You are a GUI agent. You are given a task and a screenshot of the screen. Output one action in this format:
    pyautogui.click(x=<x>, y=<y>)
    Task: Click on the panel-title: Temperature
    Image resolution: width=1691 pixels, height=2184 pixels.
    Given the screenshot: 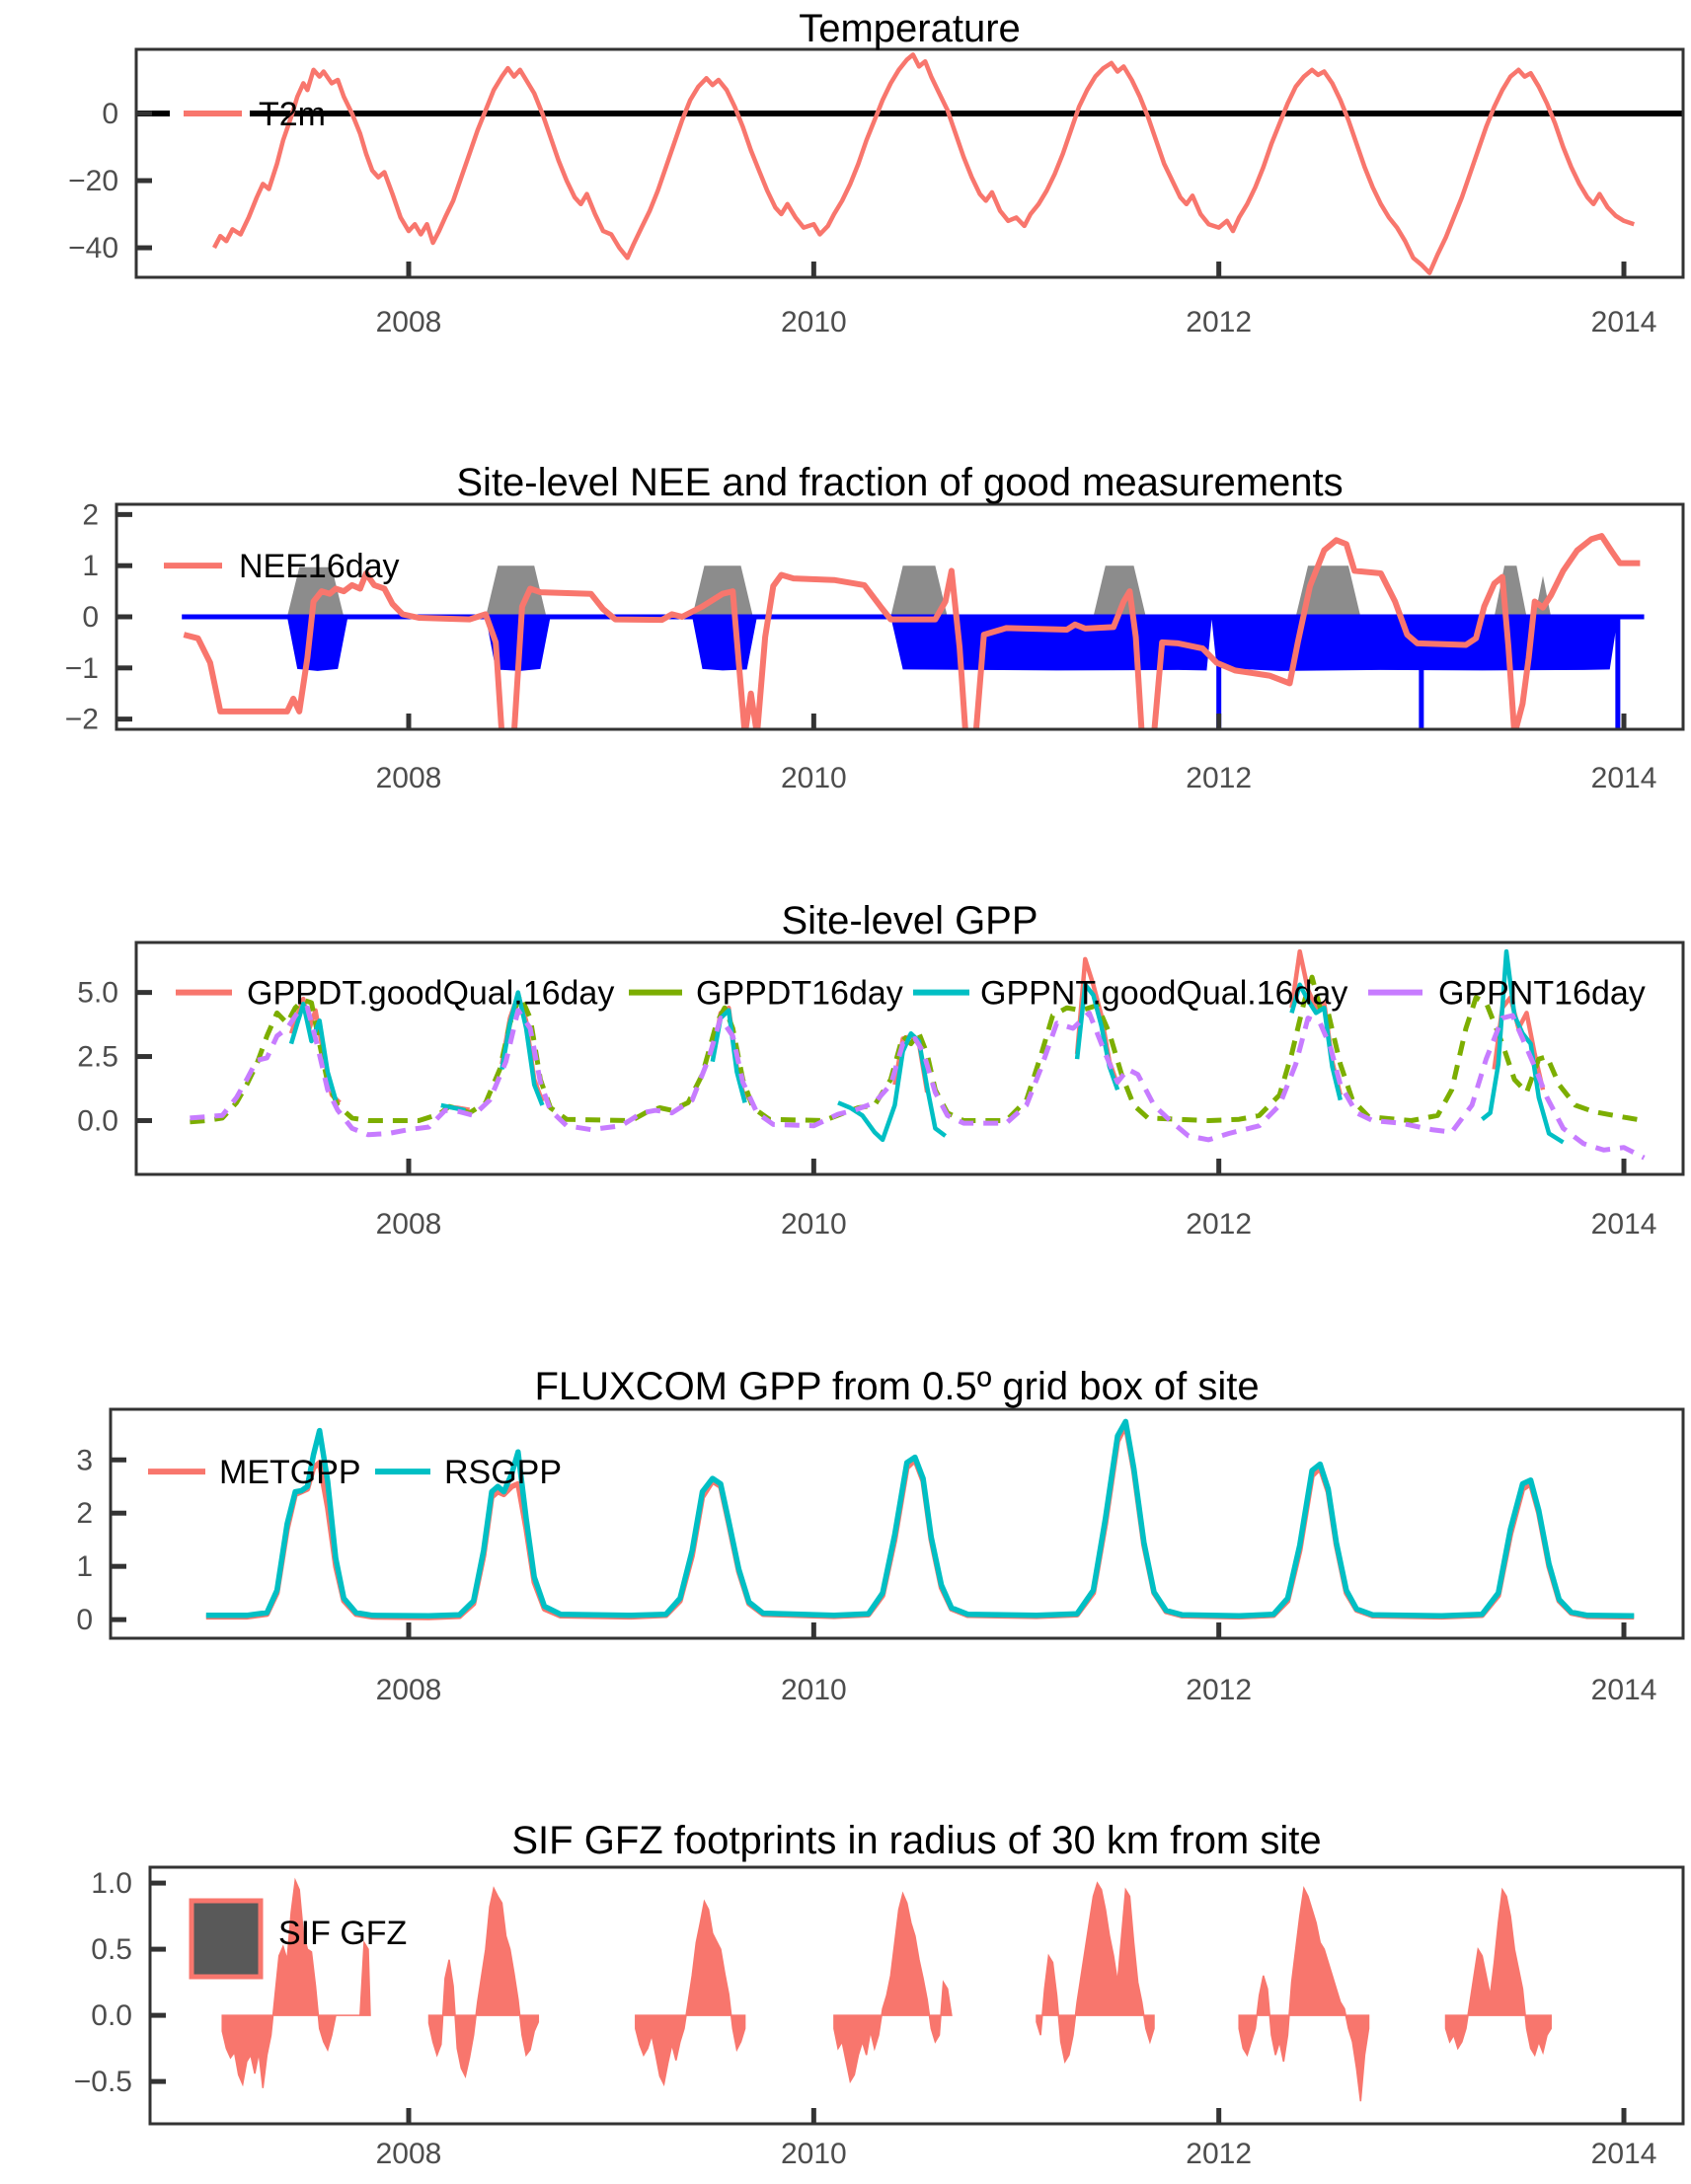 What is the action you would take?
    pyautogui.click(x=910, y=28)
    